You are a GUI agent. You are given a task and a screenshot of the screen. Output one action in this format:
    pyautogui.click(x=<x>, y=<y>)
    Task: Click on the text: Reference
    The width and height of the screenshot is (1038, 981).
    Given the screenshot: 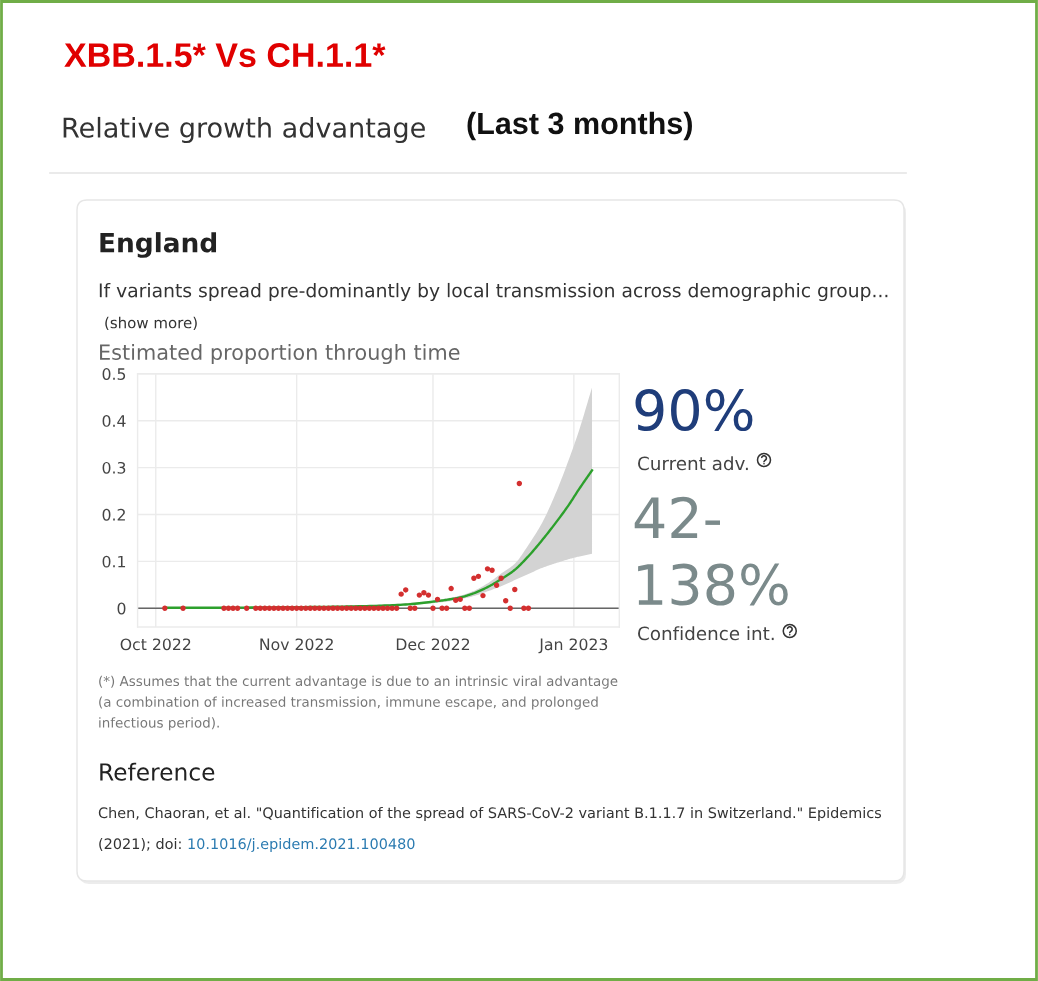 What is the action you would take?
    pyautogui.click(x=157, y=771)
    